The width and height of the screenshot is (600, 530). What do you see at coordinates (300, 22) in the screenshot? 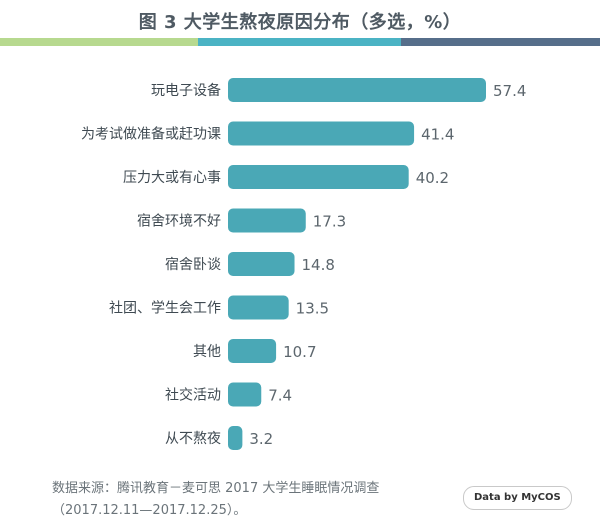
I see `chart-title: 图 3 大学生熬夜原因分布（多选，%）` at bounding box center [300, 22].